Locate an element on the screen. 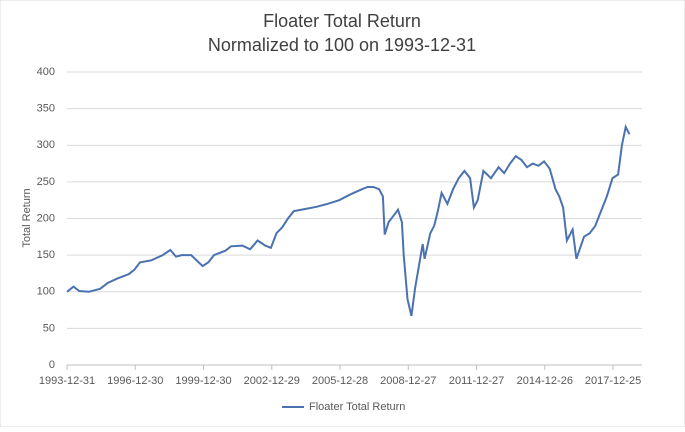 The height and width of the screenshot is (432, 685). x-tick-label: 2008-12-27 is located at coordinates (408, 381).